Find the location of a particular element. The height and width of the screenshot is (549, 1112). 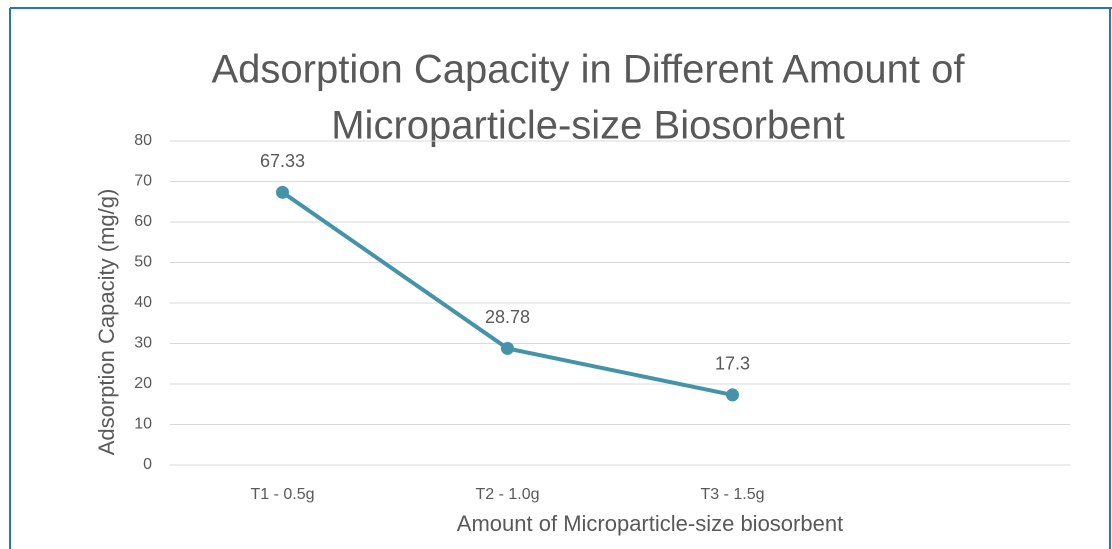

y-tick-label: 30 is located at coordinates (143, 343).